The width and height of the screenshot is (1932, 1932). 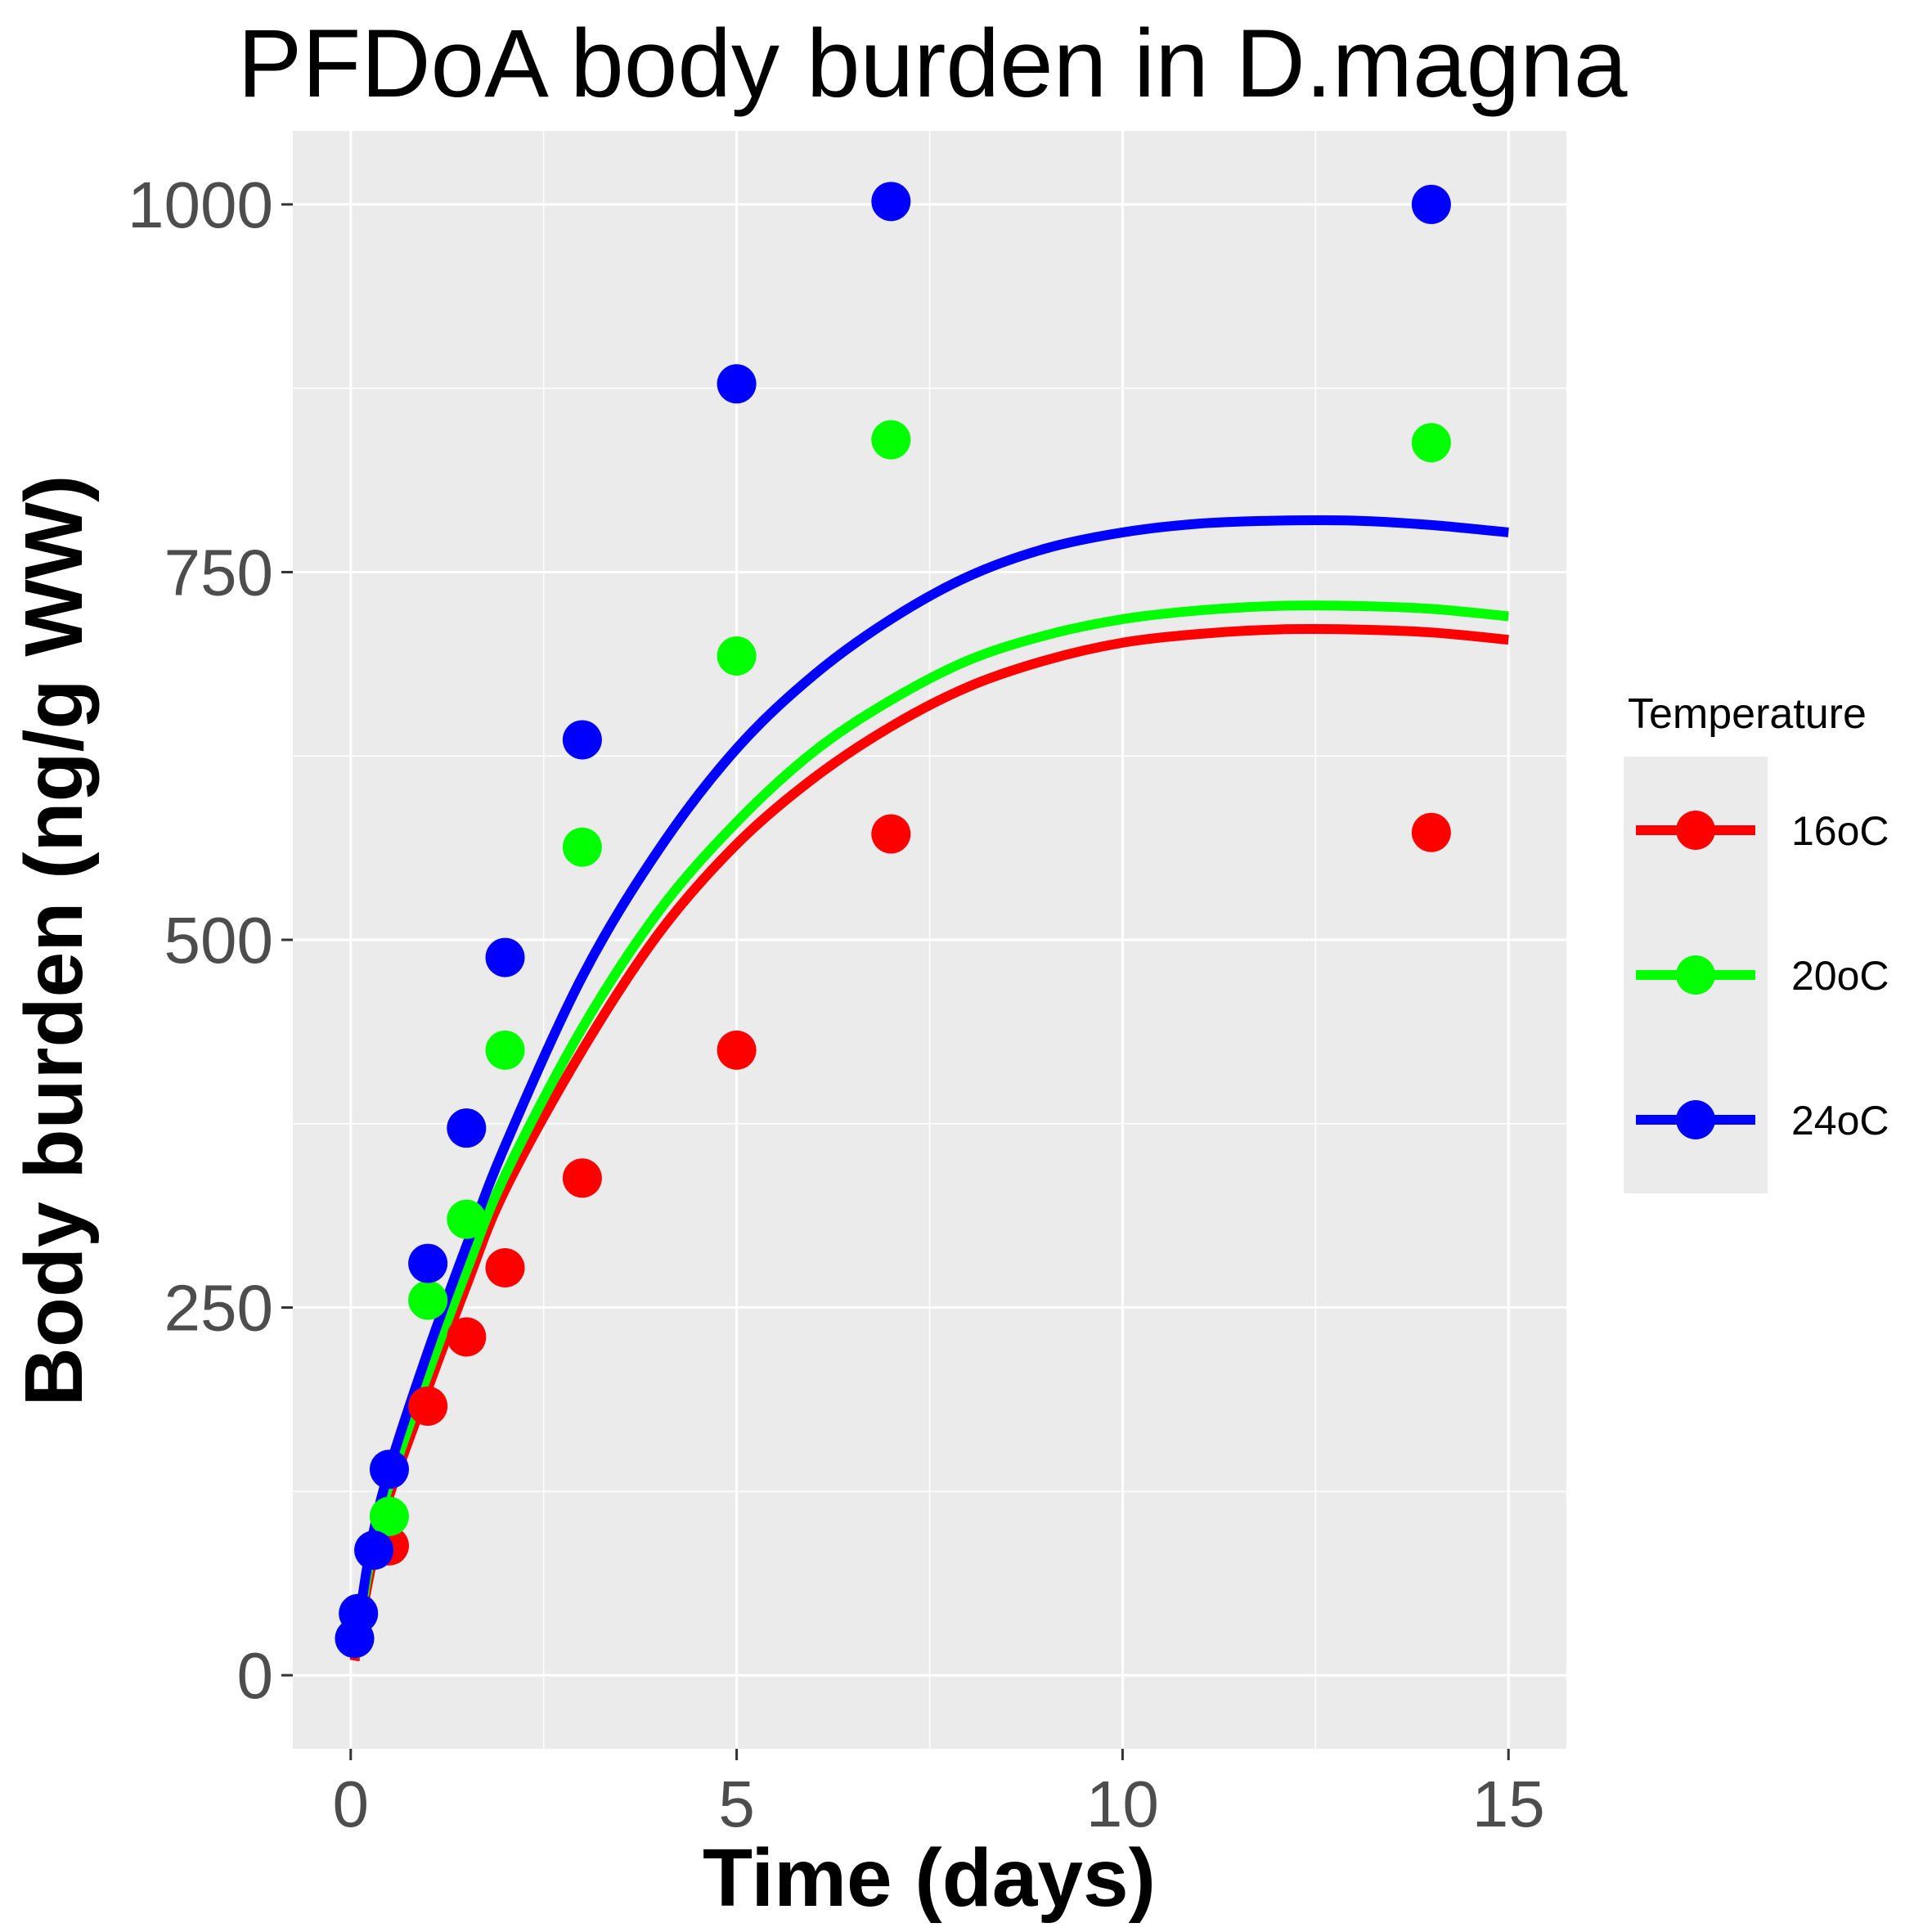 I want to click on chart-title: PFDoA body burden in D.magna, so click(x=933, y=64).